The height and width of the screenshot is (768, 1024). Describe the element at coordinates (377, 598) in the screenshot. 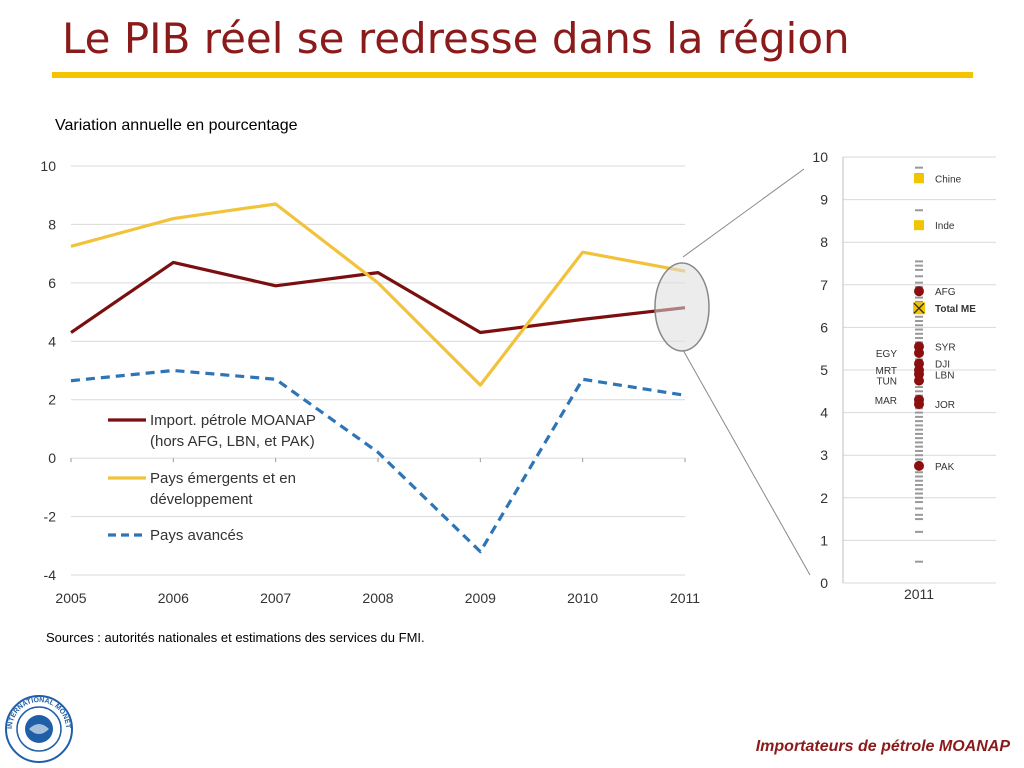

I see `x-tick-label: 2008` at that location.